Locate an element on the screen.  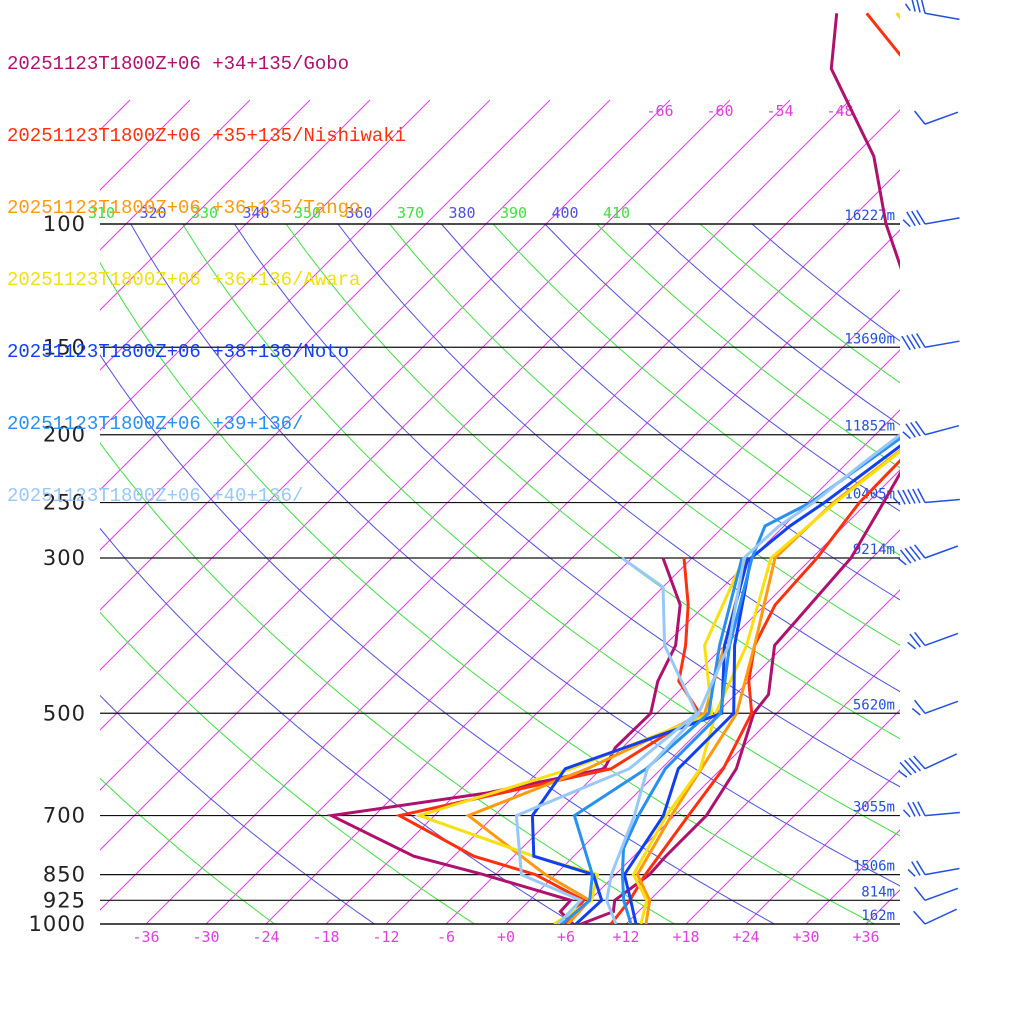
temperature-tick-label: +18 is located at coordinates (685, 937).